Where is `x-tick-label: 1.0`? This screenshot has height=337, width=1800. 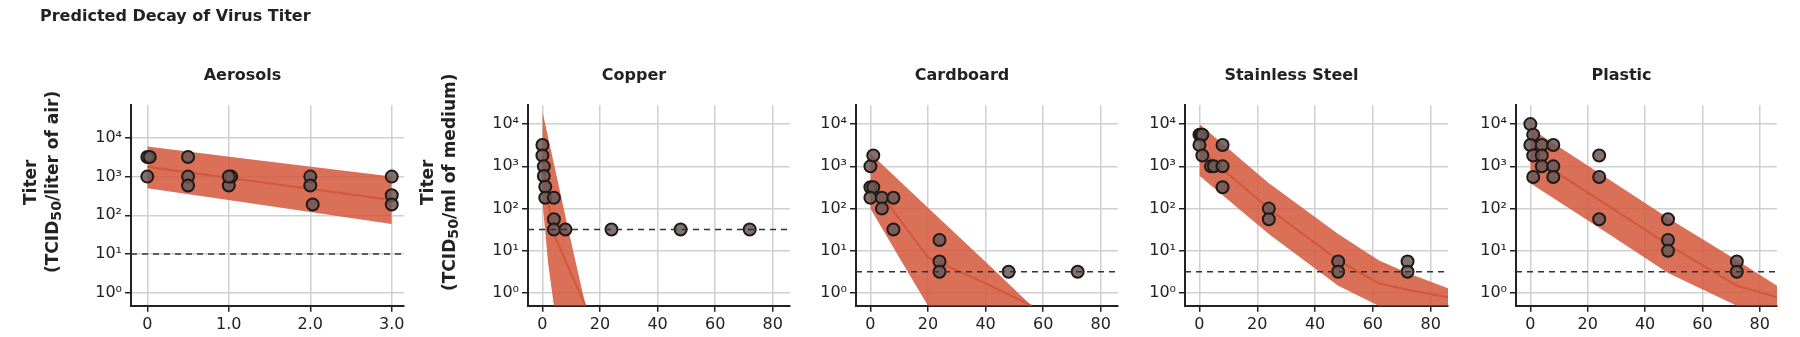
x-tick-label: 1.0 is located at coordinates (229, 323).